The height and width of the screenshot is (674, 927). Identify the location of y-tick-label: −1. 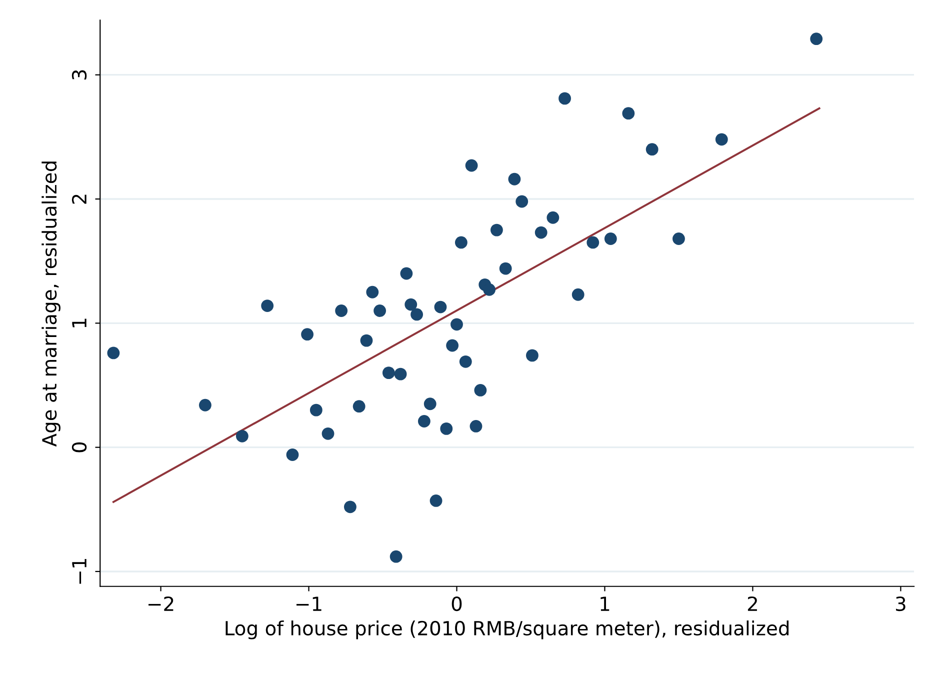
(79, 571).